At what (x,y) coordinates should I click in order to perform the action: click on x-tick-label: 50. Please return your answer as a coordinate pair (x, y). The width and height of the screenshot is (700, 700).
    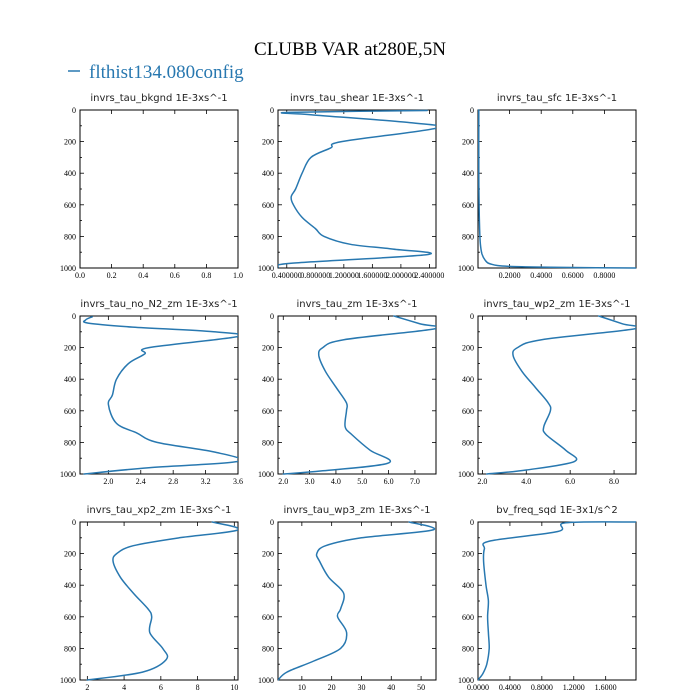
    Looking at the image, I should click on (421, 687).